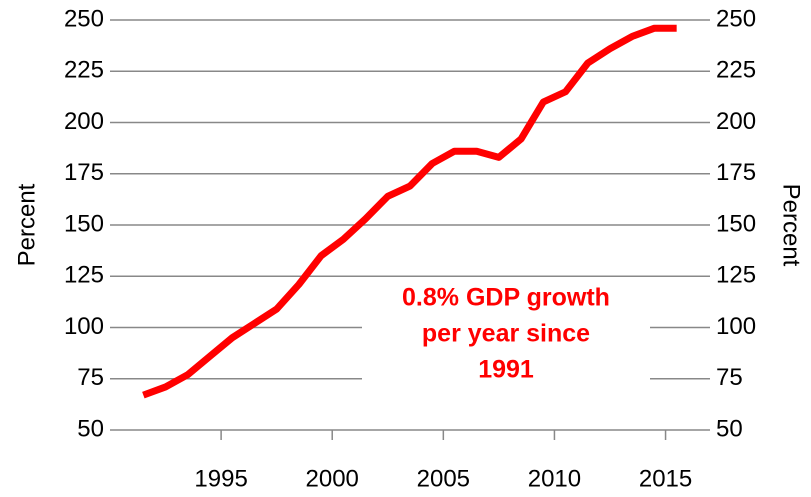 The image size is (811, 497). What do you see at coordinates (736, 275) in the screenshot?
I see `y2-tick-label: 125` at bounding box center [736, 275].